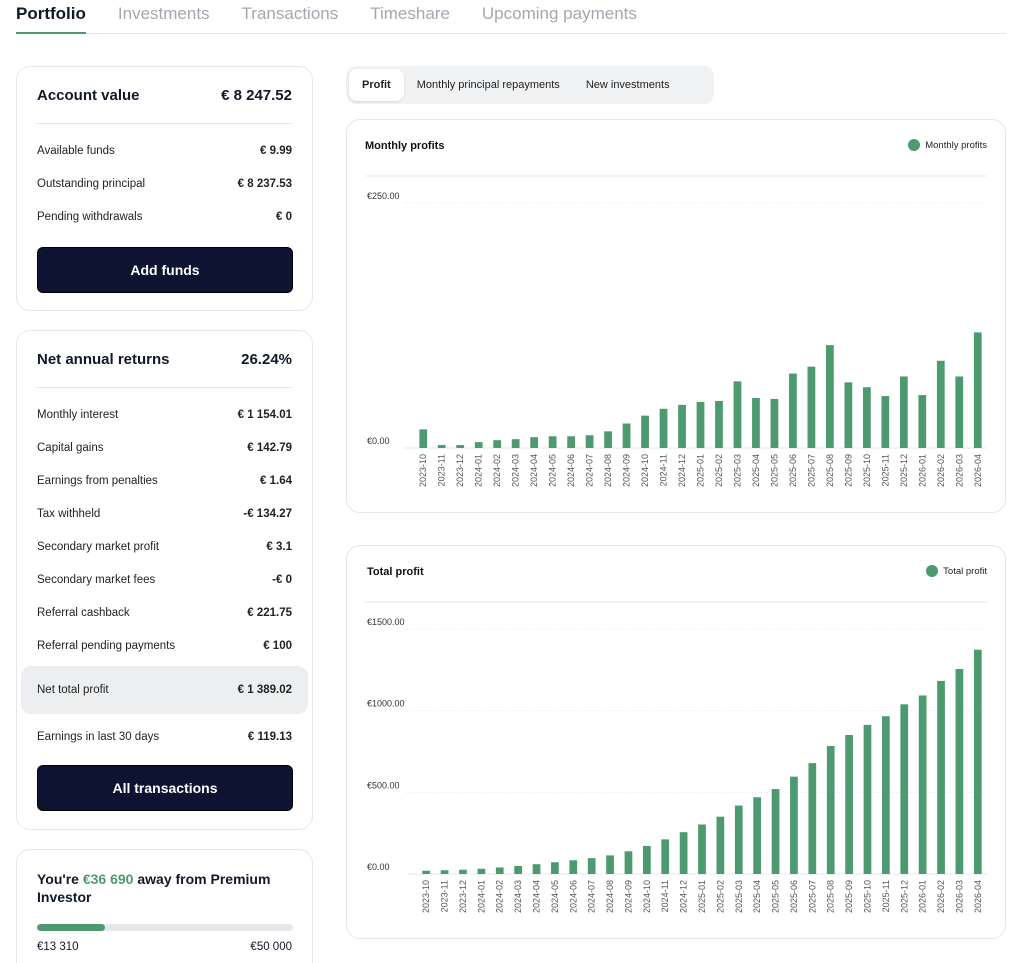  Describe the element at coordinates (555, 896) in the screenshot. I see `x-tick-label: 2024-05` at that location.